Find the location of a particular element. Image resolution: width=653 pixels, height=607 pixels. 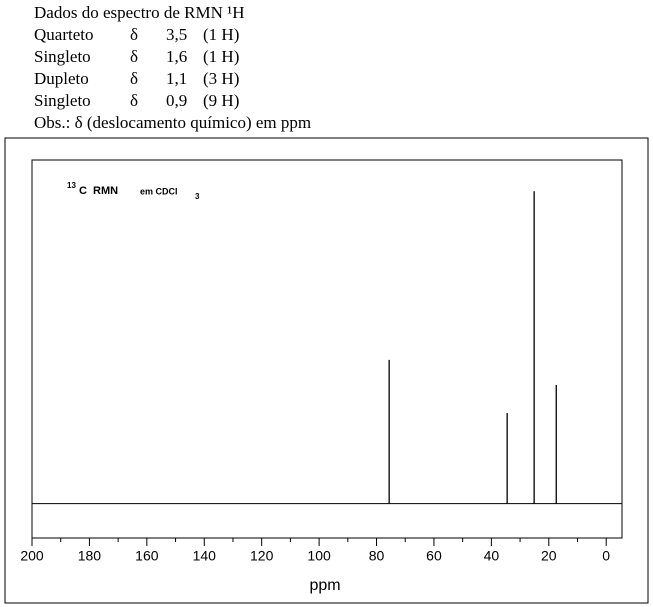

annotation-sub: 3 is located at coordinates (197, 196).